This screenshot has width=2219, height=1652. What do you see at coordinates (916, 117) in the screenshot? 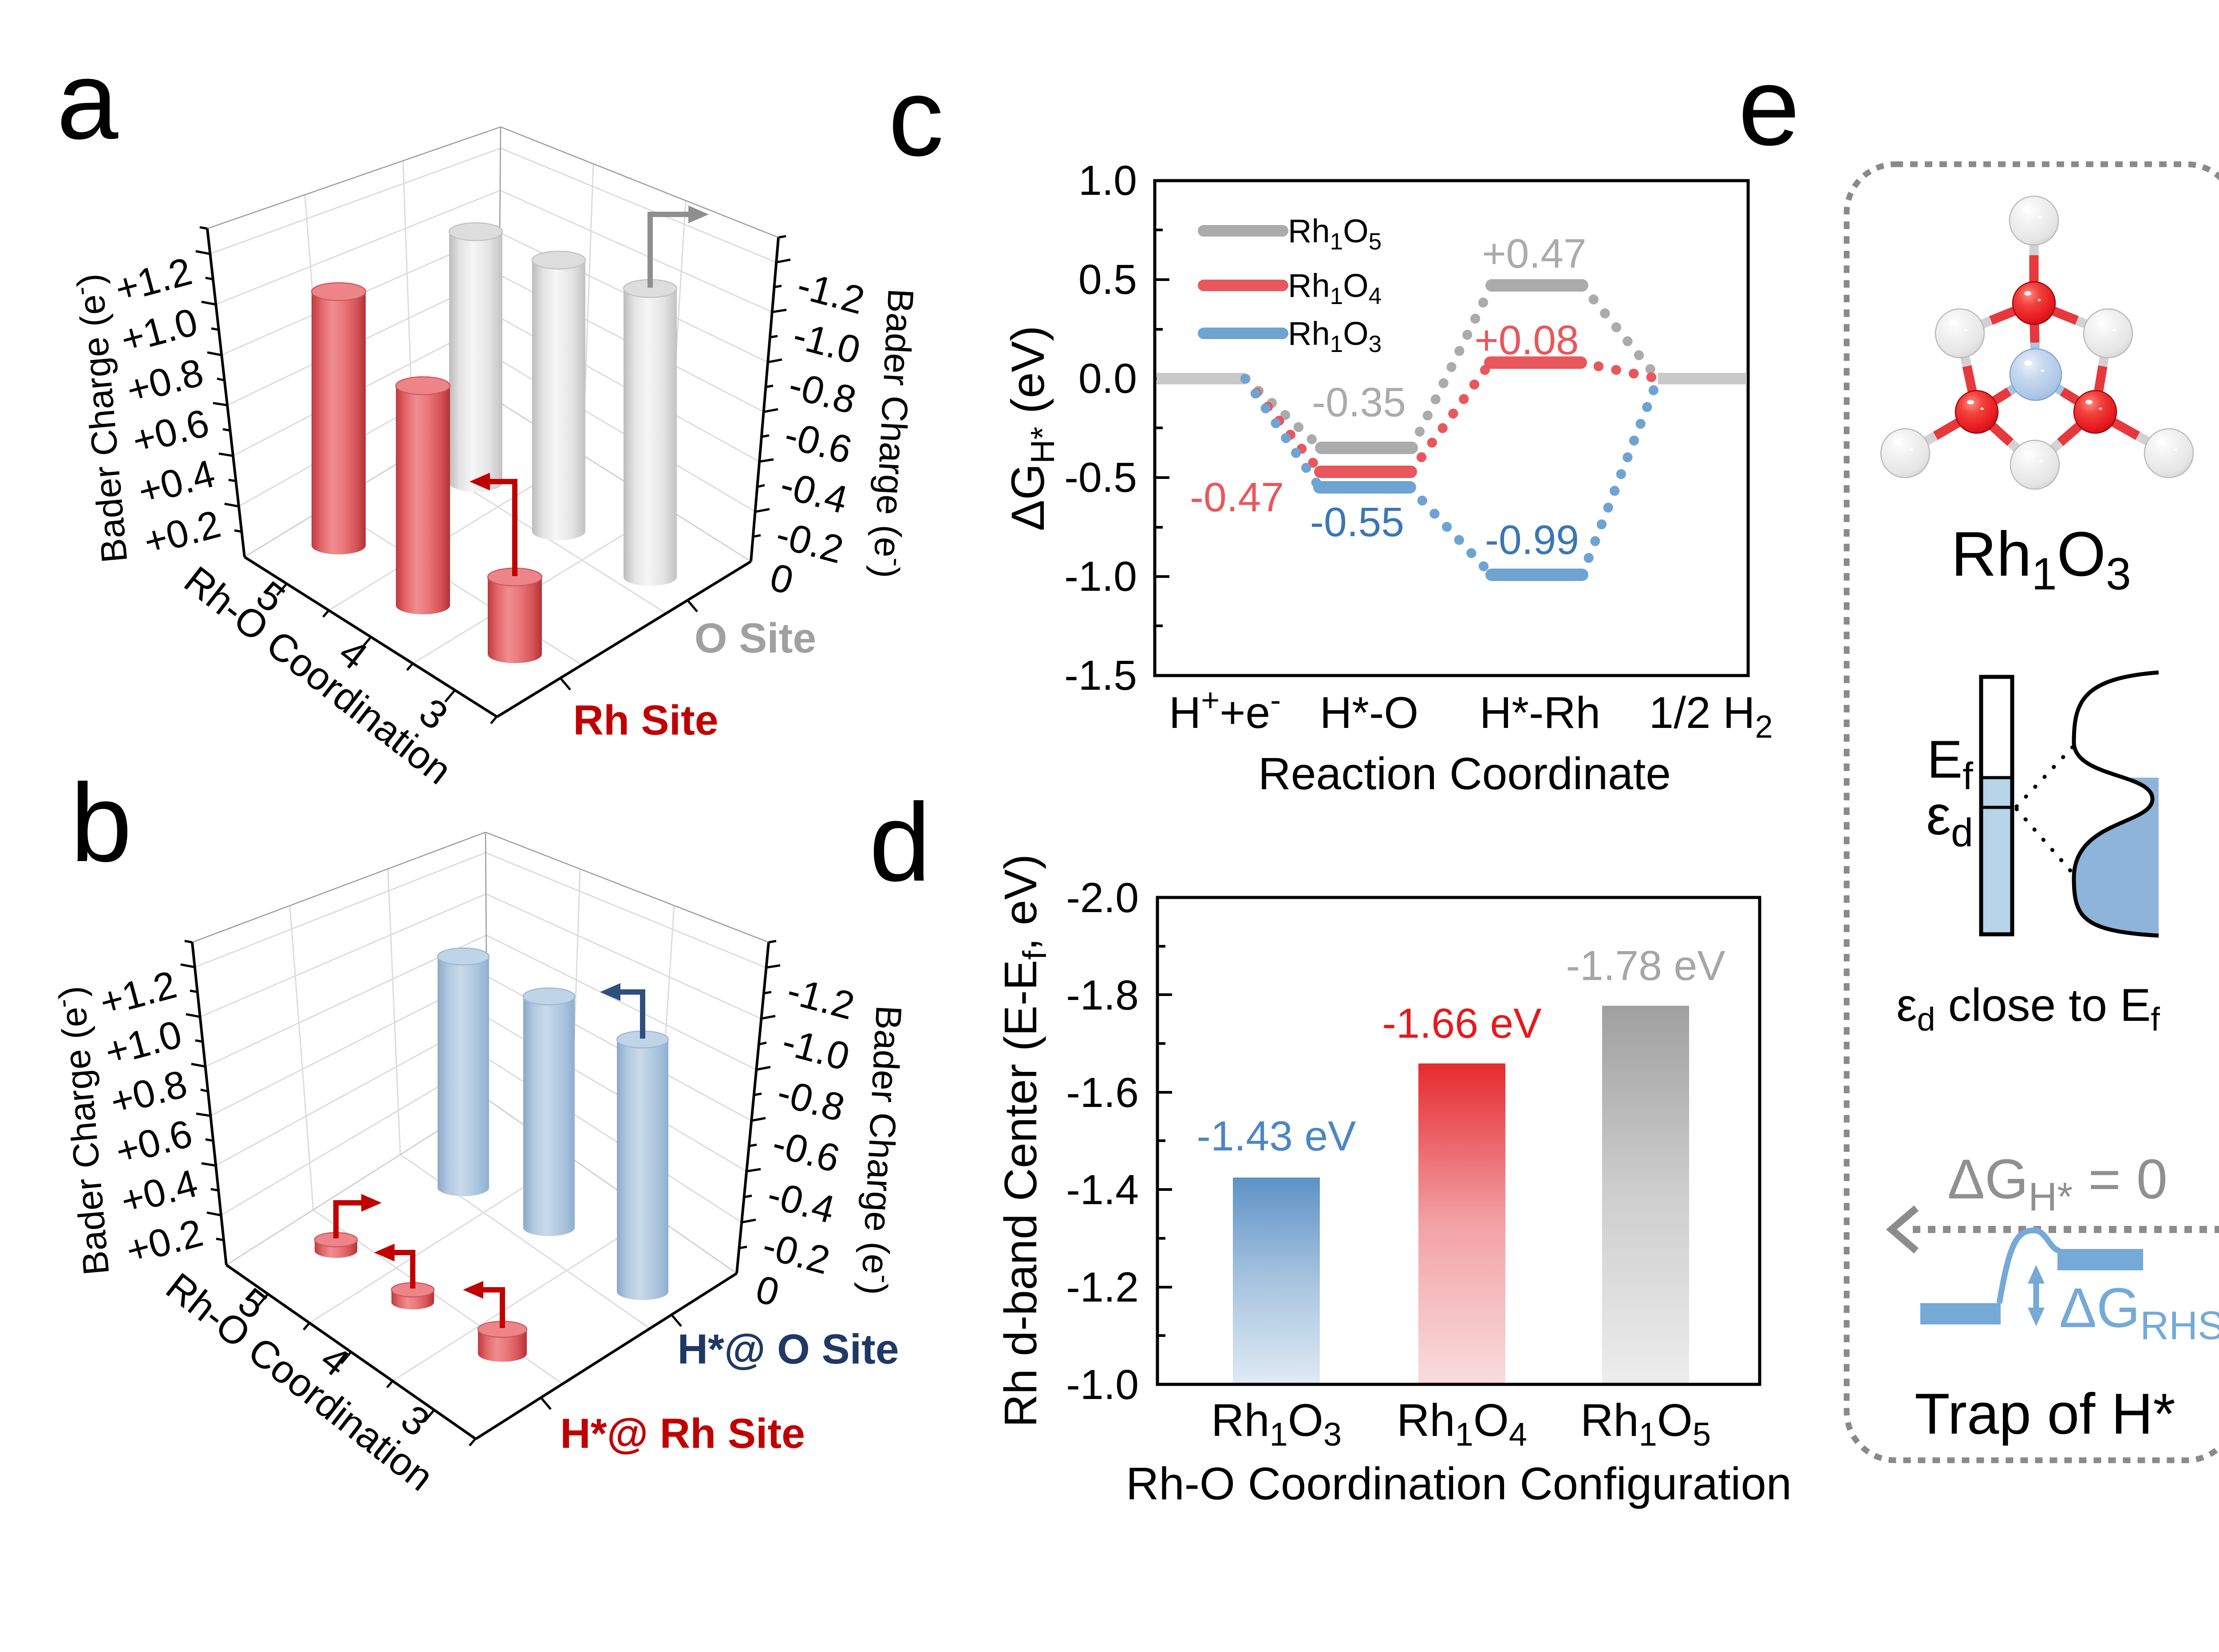
I see `svg-text: c` at bounding box center [916, 117].